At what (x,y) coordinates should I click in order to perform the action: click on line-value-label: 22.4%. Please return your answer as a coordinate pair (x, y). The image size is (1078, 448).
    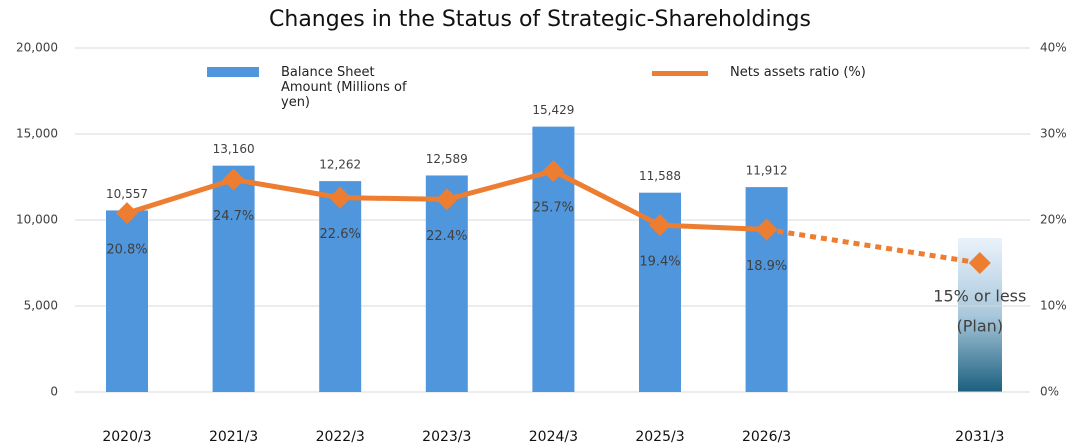
    Looking at the image, I should click on (446, 236).